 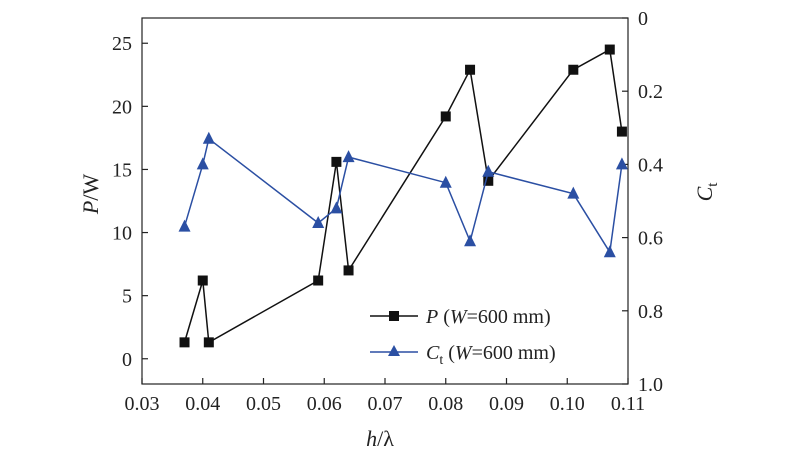 What do you see at coordinates (463, 337) in the screenshot?
I see `legend: P (W=600 mm) Ct (W=600 mm)` at bounding box center [463, 337].